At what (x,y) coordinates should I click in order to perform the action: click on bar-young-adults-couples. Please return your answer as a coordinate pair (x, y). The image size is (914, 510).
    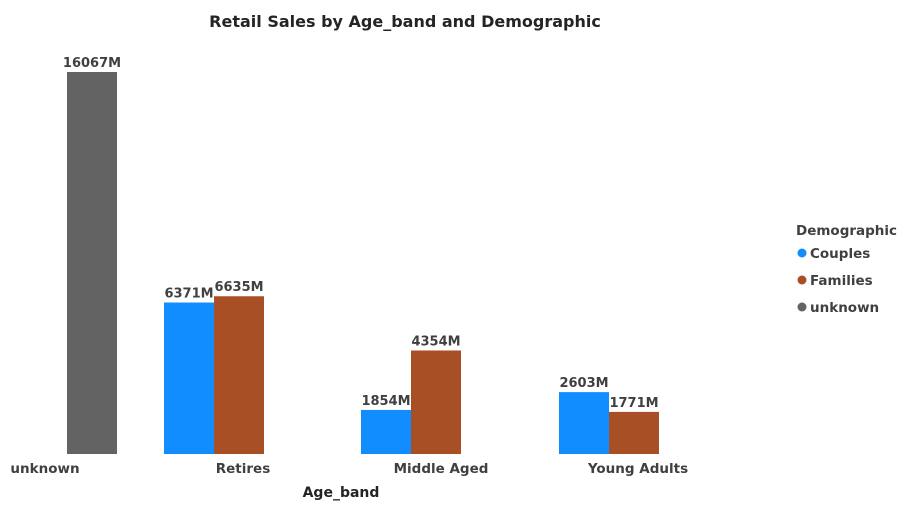
    Looking at the image, I should click on (584, 423).